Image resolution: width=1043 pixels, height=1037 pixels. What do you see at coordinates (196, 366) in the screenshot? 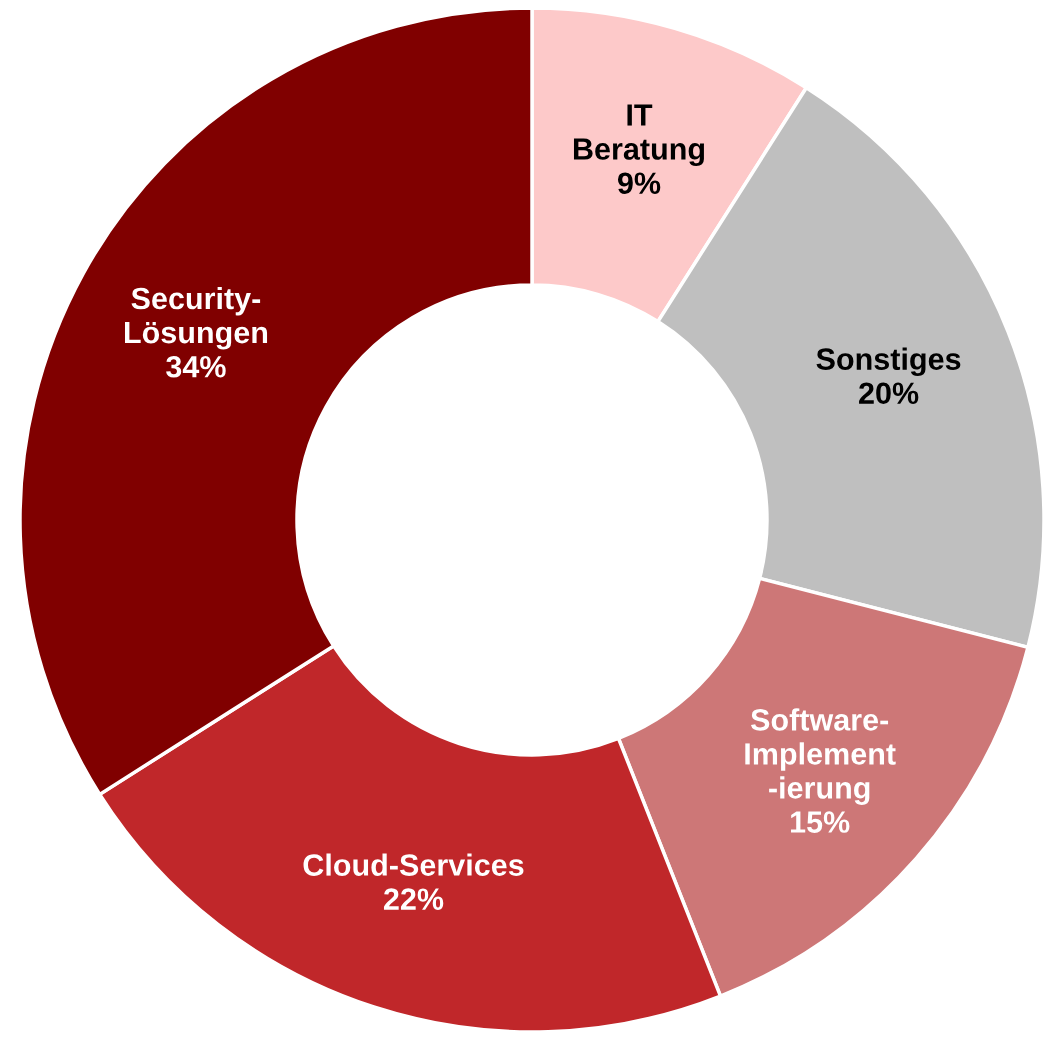
I see `data-label: 34%` at bounding box center [196, 366].